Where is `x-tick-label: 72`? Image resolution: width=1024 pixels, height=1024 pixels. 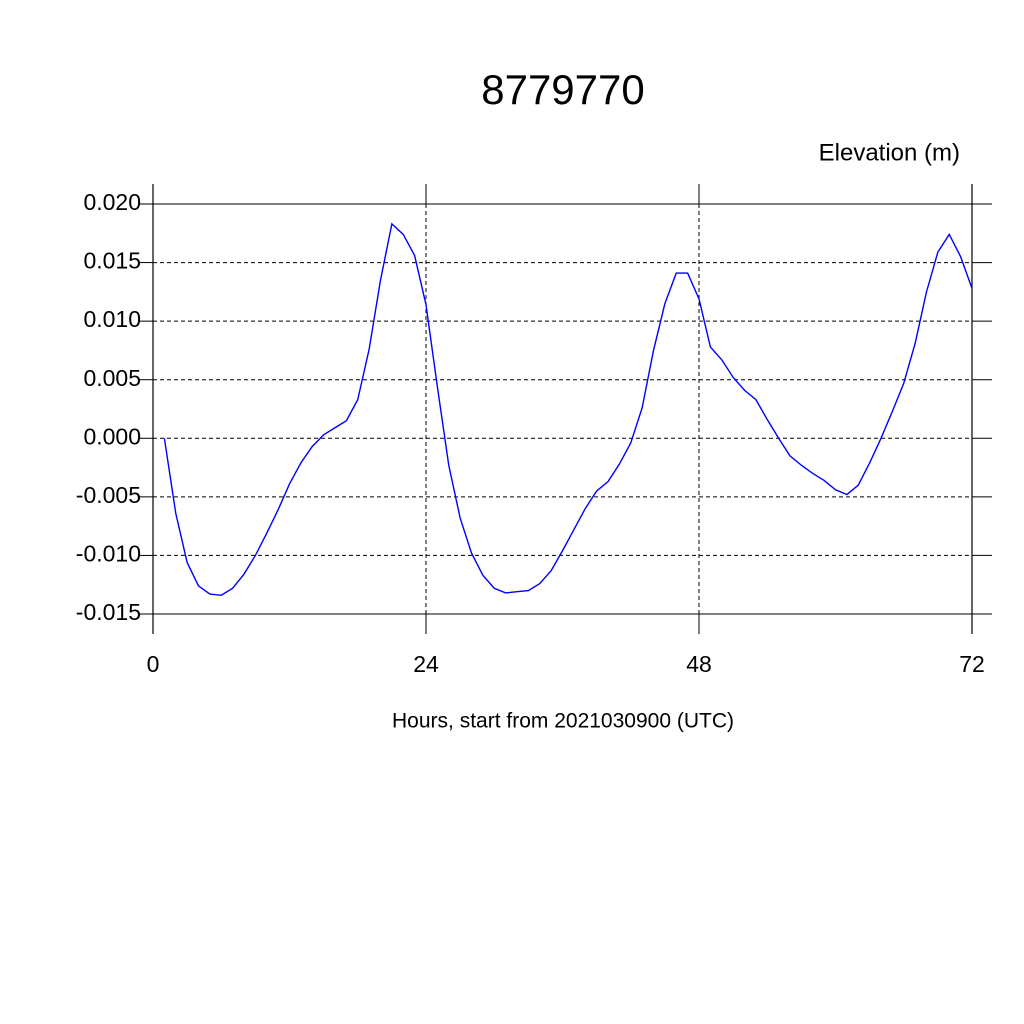 x-tick-label: 72 is located at coordinates (972, 664).